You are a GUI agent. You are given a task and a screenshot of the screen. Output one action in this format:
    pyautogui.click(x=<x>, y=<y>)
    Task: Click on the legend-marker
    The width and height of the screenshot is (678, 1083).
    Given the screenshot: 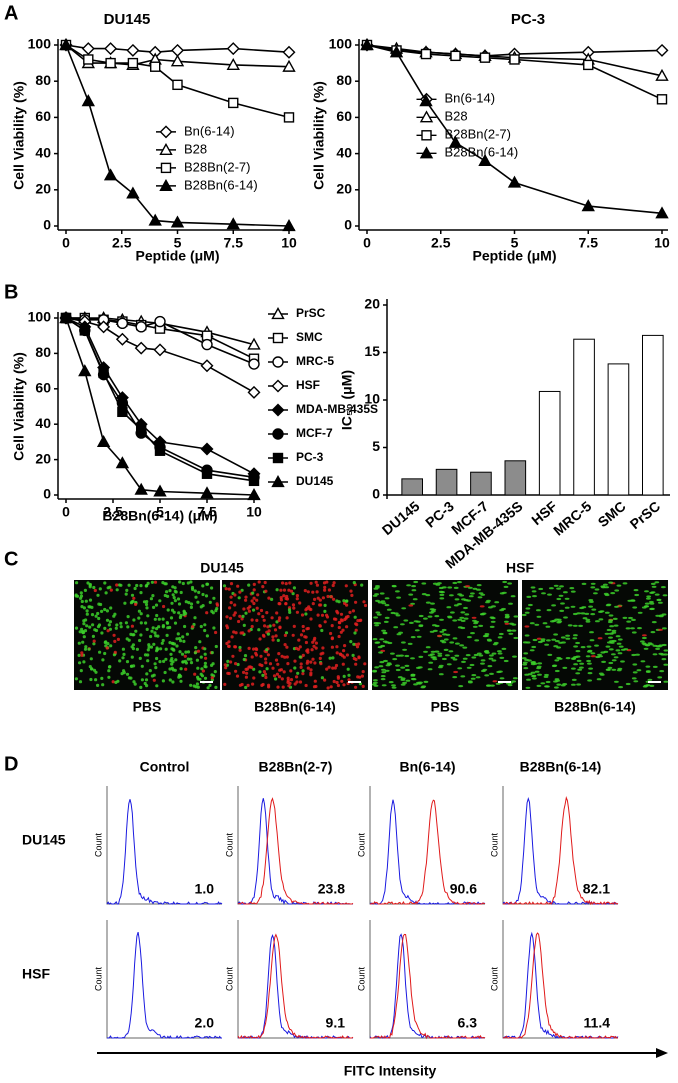 What is the action you would take?
    pyautogui.click(x=426, y=135)
    